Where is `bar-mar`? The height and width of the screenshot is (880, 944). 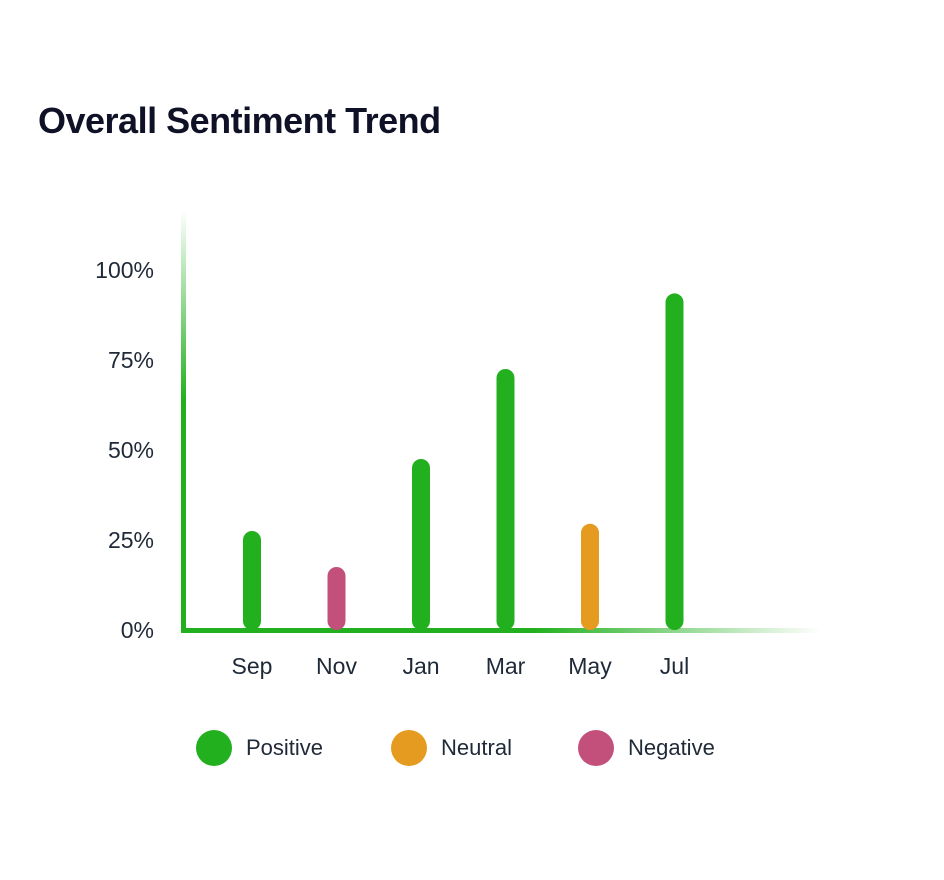
bar-mar is located at coordinates (505, 499).